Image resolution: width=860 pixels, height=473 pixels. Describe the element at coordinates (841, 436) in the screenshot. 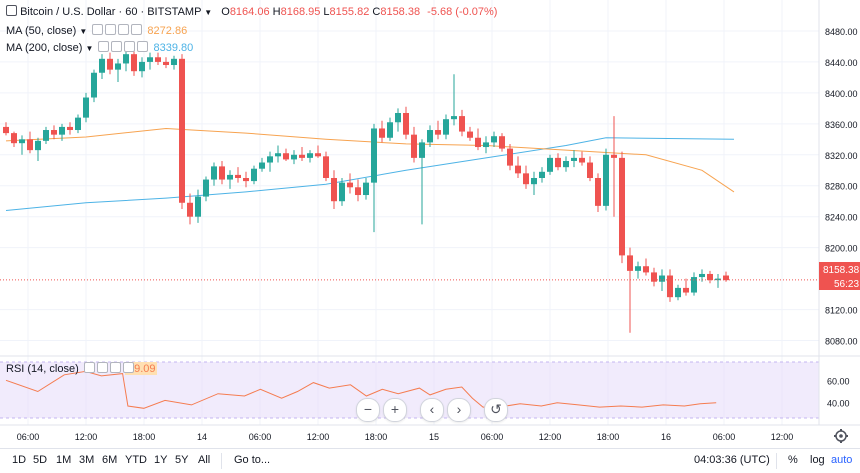

I see `settings-gear-icon` at that location.